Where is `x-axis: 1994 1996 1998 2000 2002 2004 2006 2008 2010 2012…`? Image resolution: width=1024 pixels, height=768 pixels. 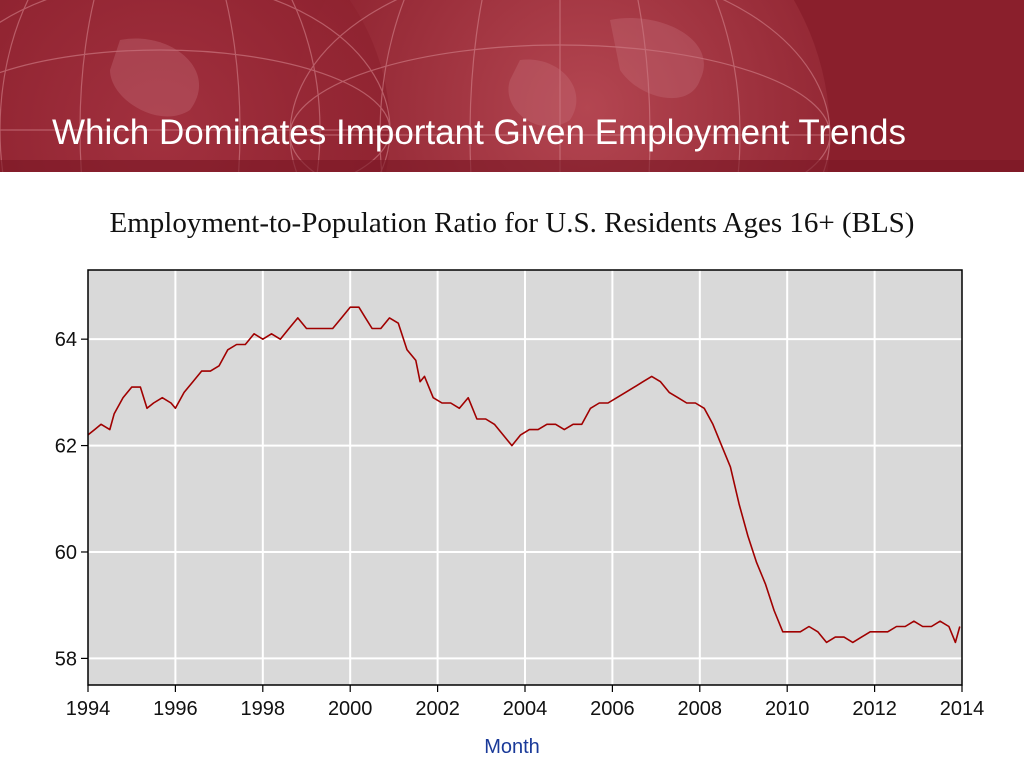 x-axis: 1994 1996 1998 2000 2002 2004 2006 2008 2010 2012… is located at coordinates (525, 702).